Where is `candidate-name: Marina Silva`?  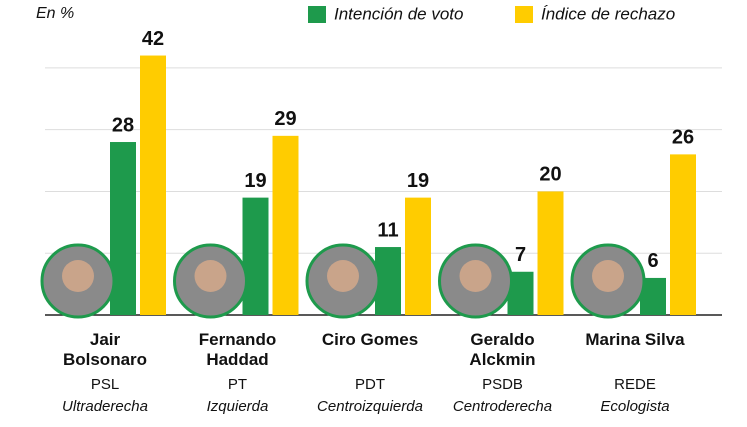 candidate-name: Marina Silva is located at coordinates (635, 339).